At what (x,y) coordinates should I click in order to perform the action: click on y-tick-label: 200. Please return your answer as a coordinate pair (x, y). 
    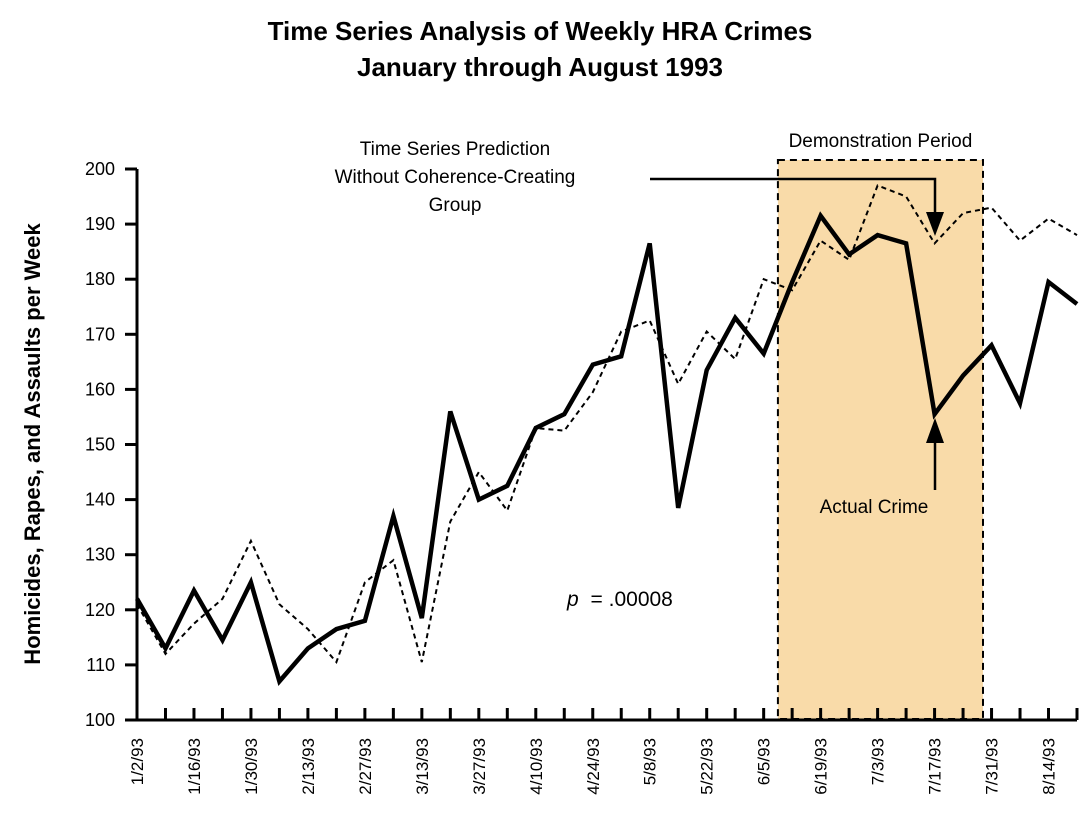
    Looking at the image, I should click on (100, 169).